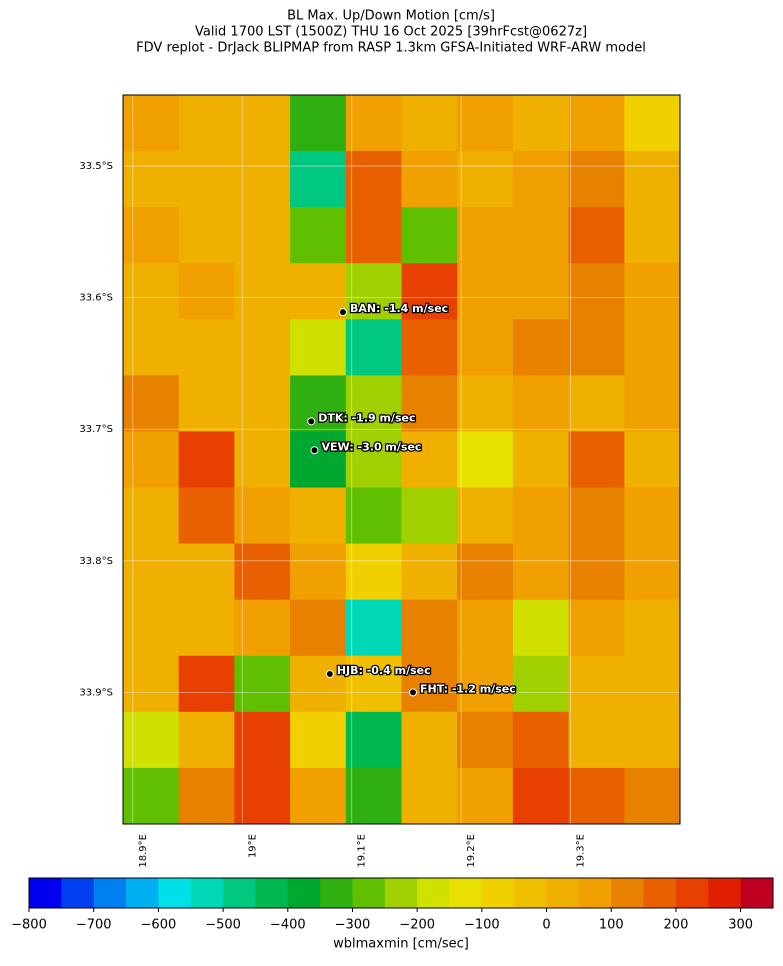  I want to click on colorbar-tick-label: −200, so click(417, 925).